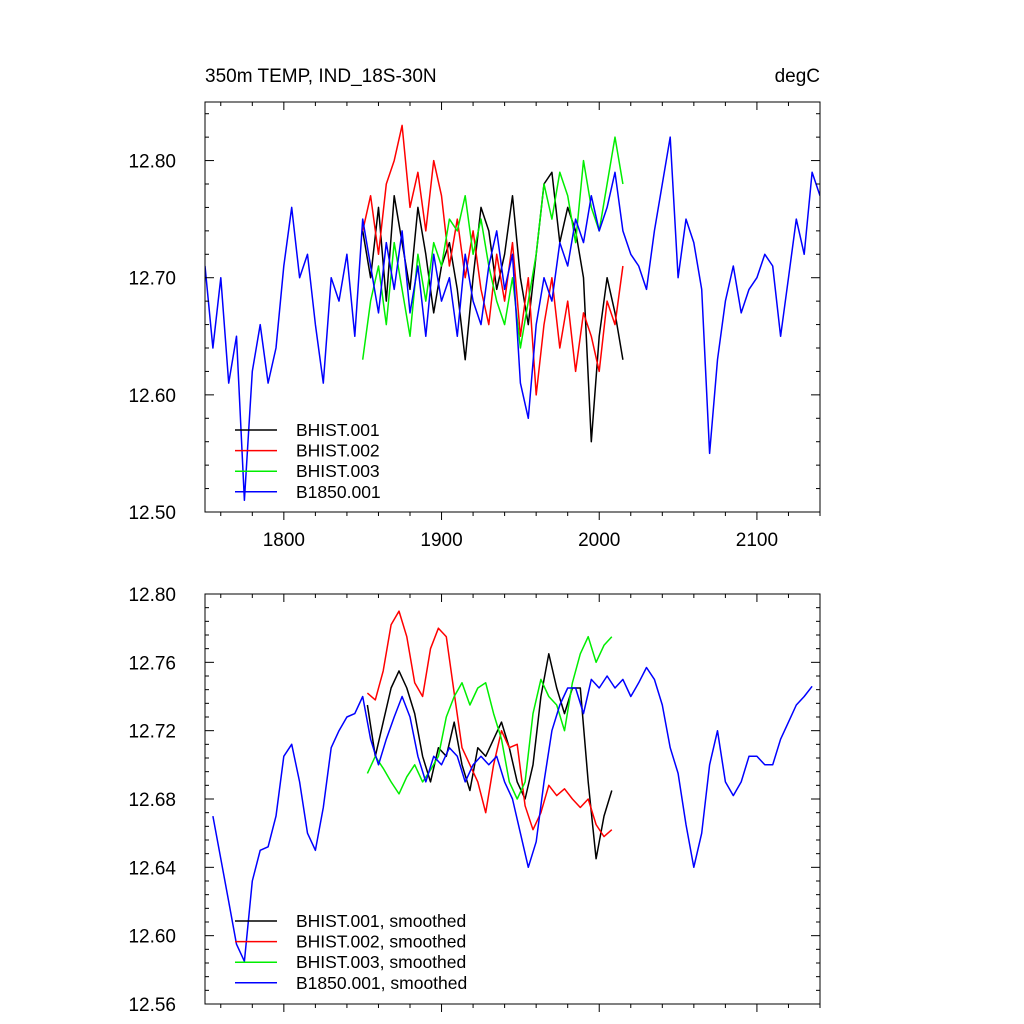  Describe the element at coordinates (152, 1005) in the screenshot. I see `y-tick-label: 12.56` at that location.